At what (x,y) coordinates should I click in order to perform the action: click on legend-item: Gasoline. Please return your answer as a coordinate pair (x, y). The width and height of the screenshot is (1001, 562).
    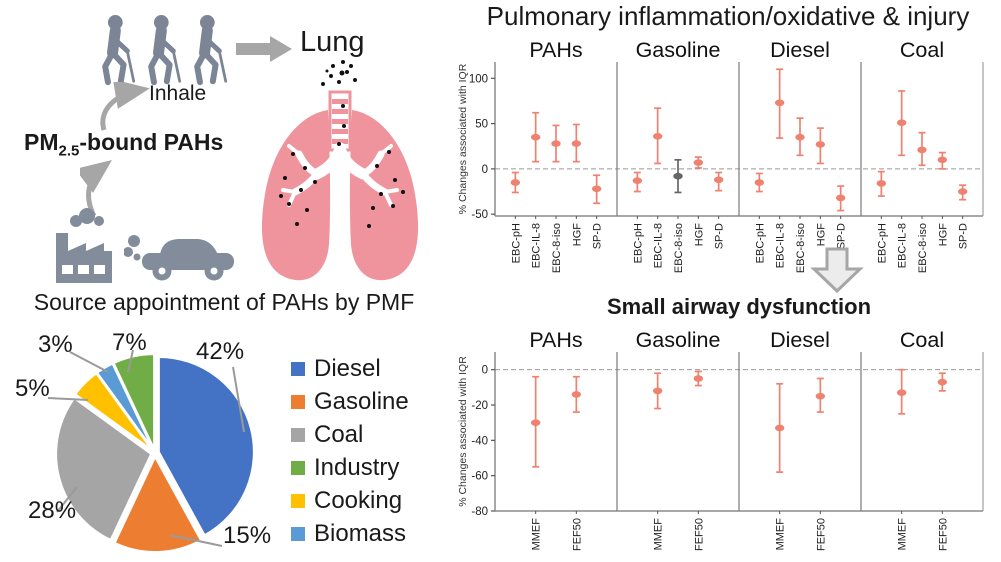
    Looking at the image, I should click on (350, 401).